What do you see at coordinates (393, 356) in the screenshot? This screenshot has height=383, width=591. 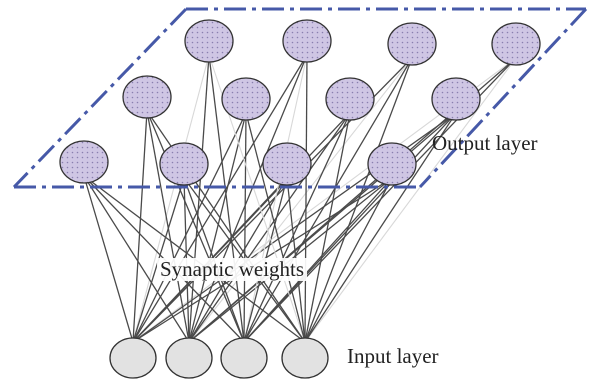 I see `input-layer-label: Input layer` at bounding box center [393, 356].